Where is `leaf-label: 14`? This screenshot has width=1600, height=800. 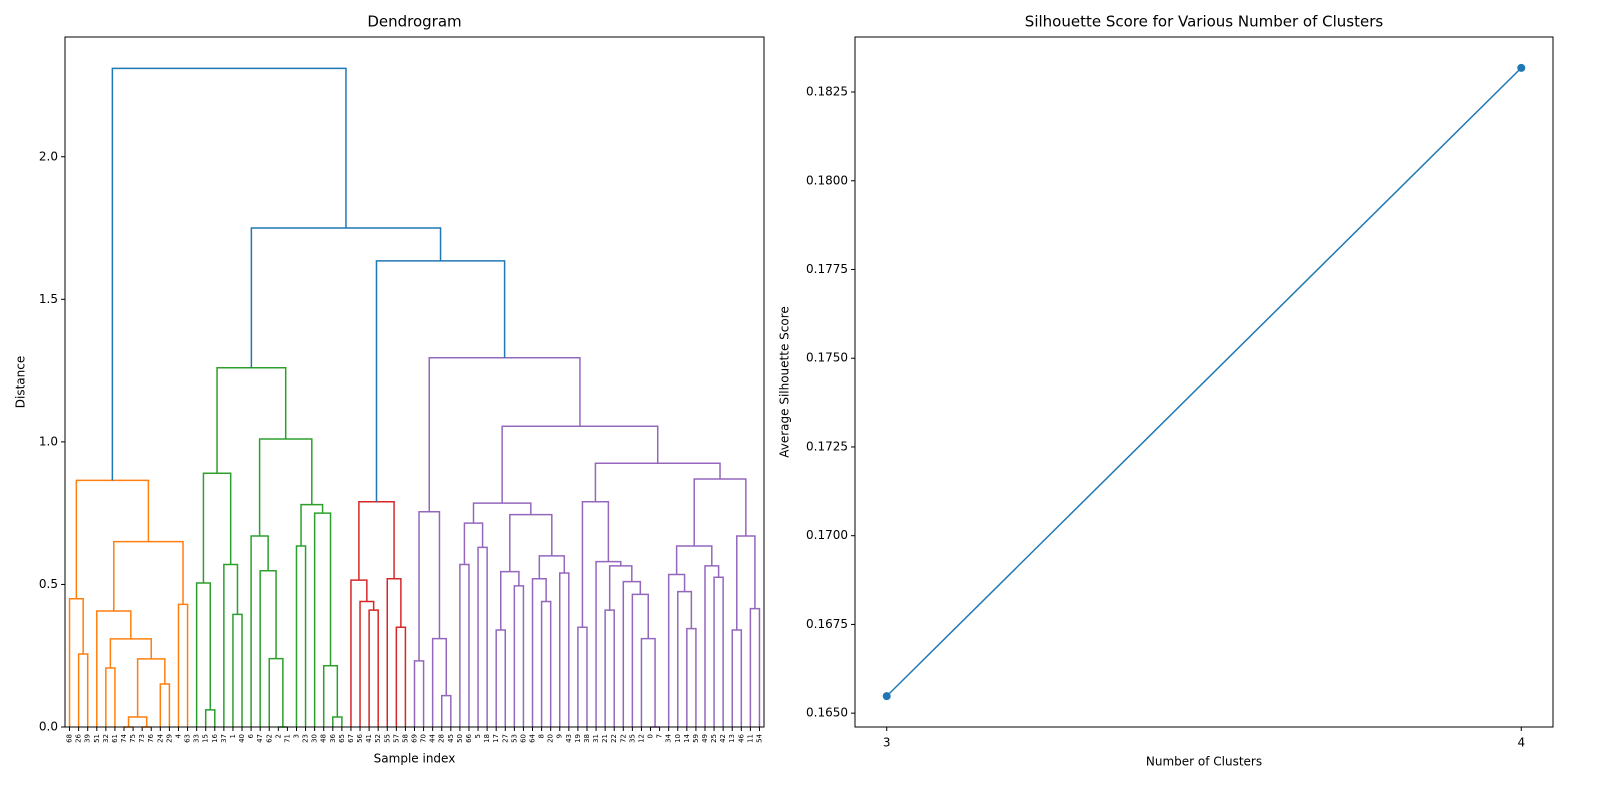 leaf-label: 14 is located at coordinates (687, 737).